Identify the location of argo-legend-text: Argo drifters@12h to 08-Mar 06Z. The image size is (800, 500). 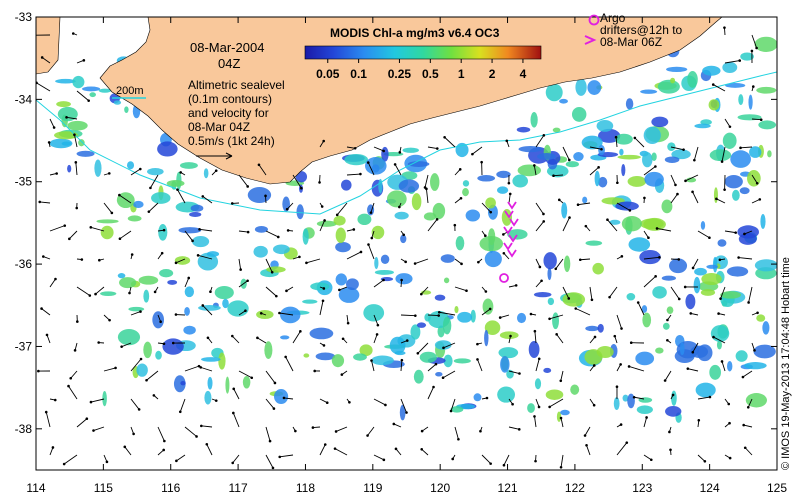
(641, 30).